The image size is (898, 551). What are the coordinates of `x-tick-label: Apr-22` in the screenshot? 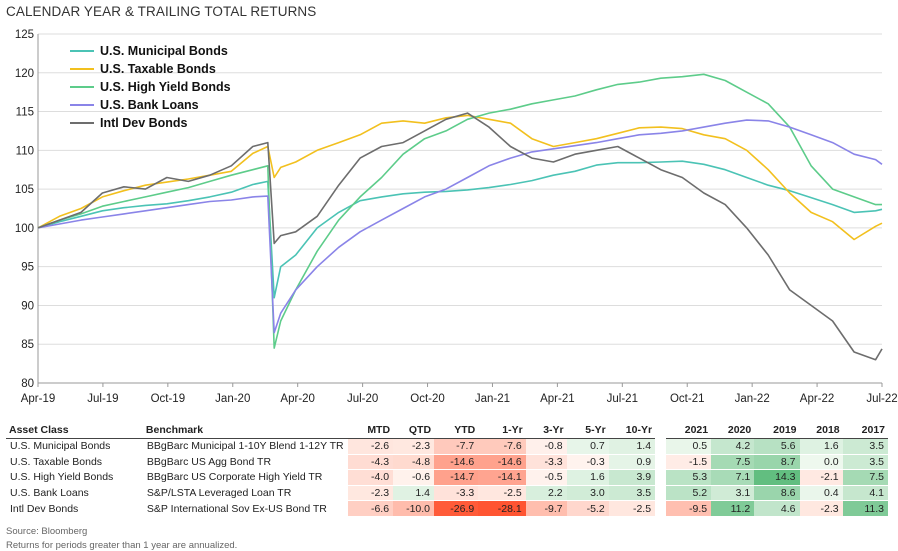 It's located at (817, 399).